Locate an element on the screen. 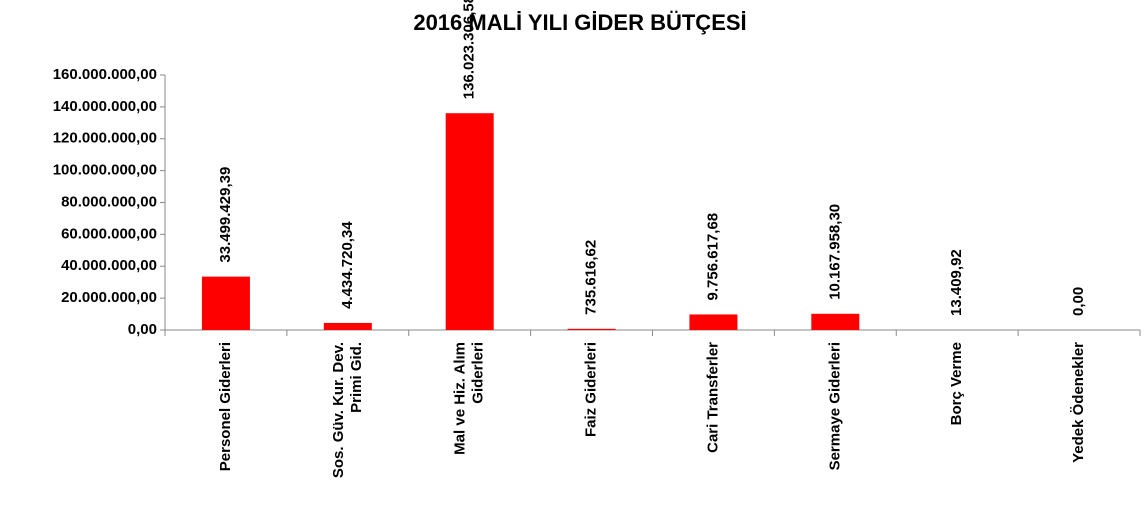  y-tick-label: 60.000.000,00 is located at coordinates (109, 233).